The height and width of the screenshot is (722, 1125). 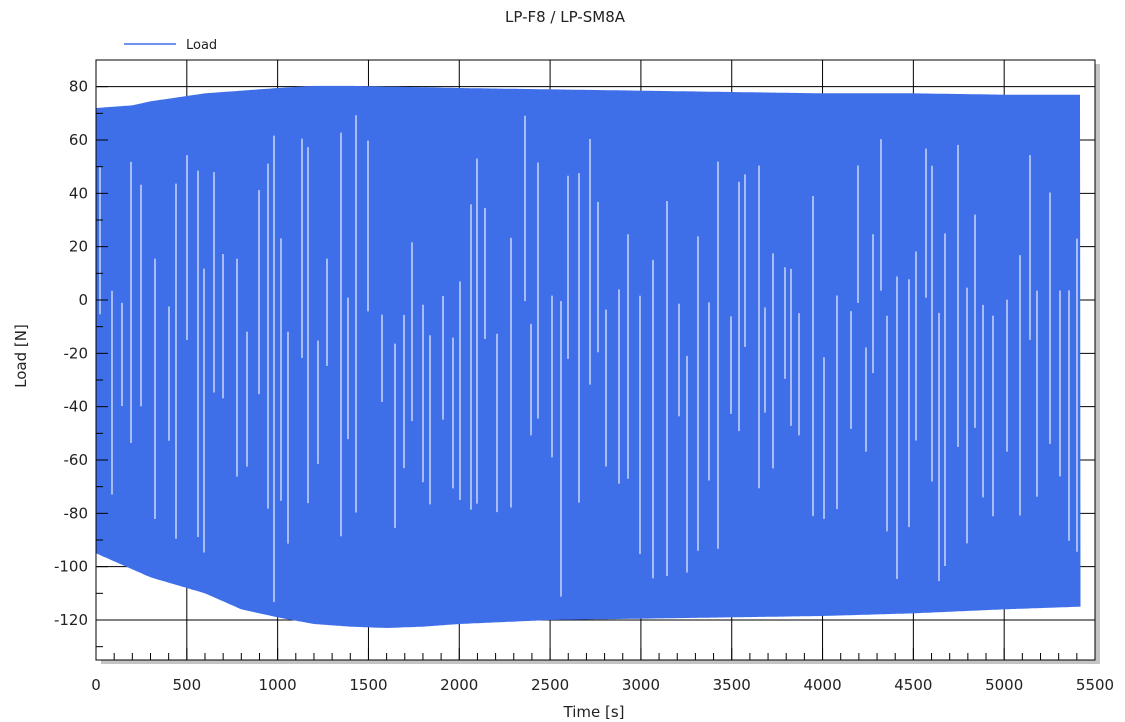 I want to click on y-tick-label: -60, so click(x=76, y=460).